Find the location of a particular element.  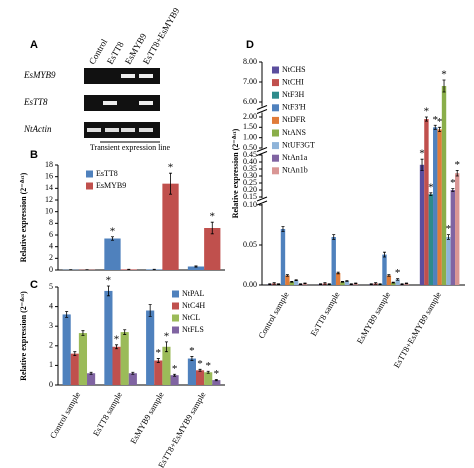

legend-label: NtC4H is located at coordinates (193, 305).